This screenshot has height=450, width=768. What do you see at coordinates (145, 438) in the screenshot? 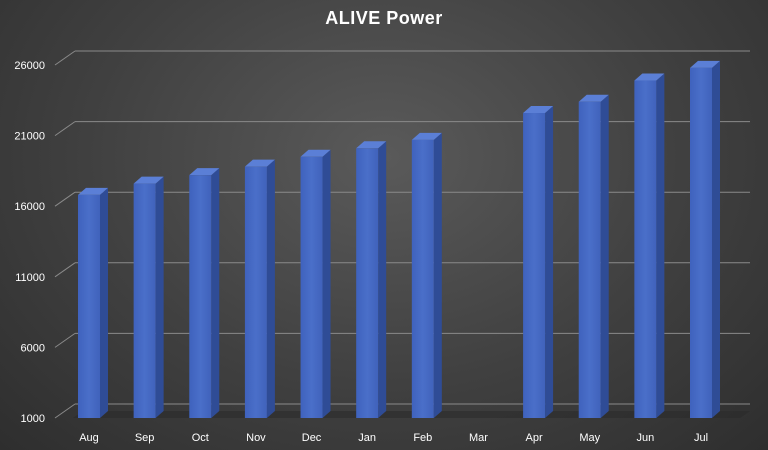
I see `x-tick-label: Sep` at bounding box center [145, 438].